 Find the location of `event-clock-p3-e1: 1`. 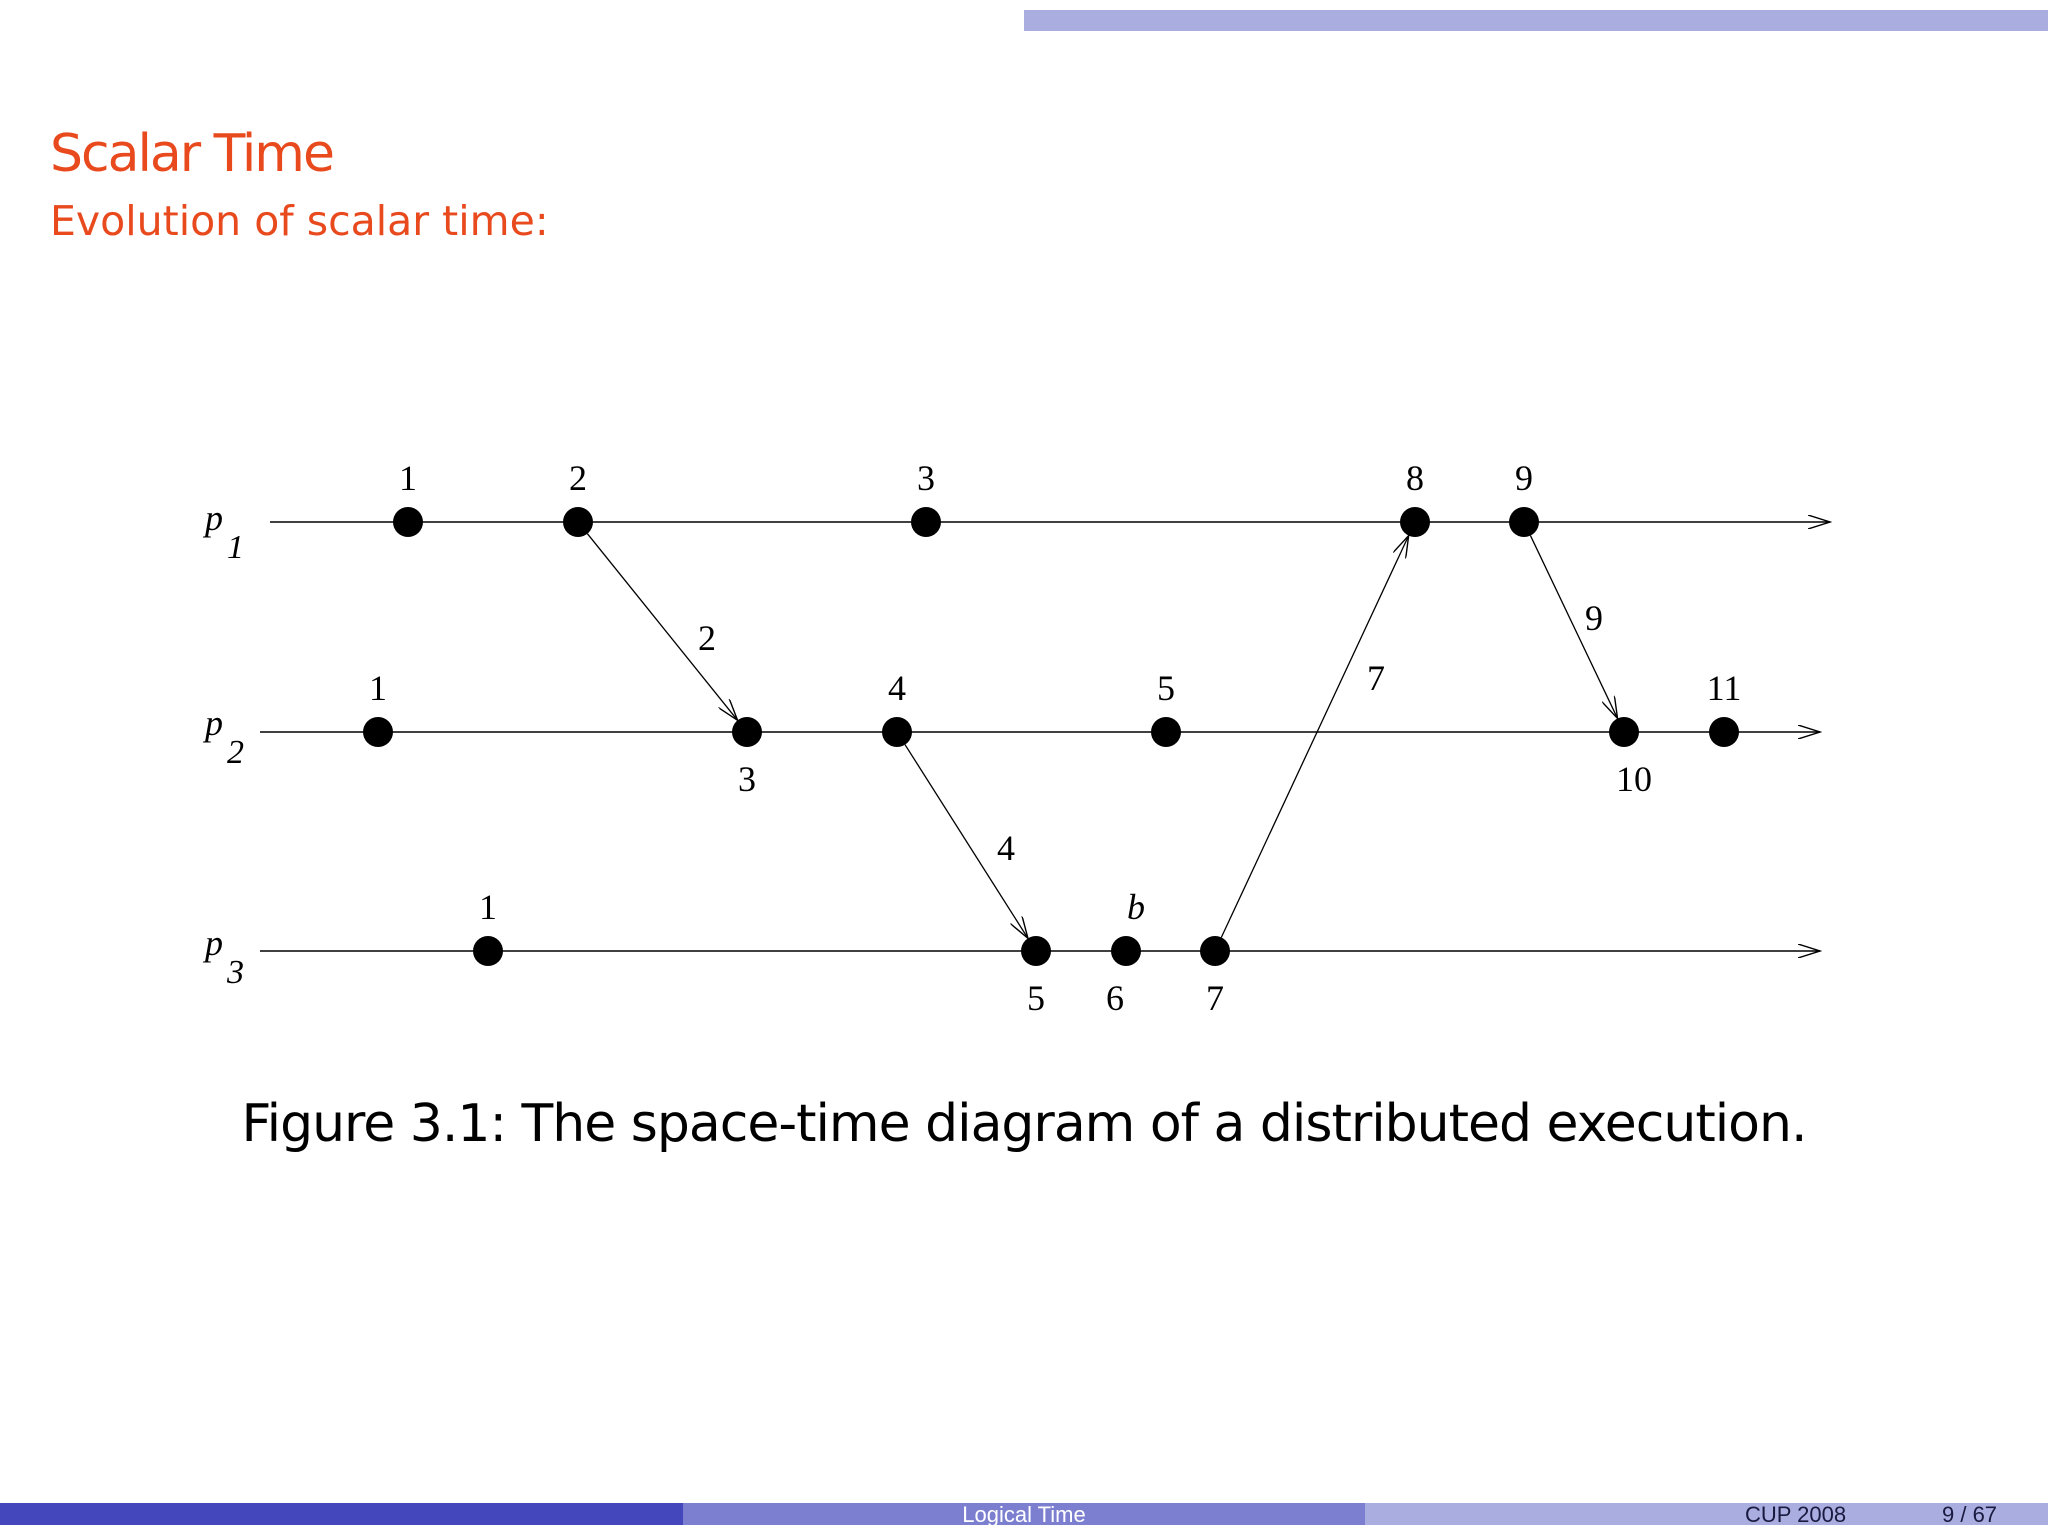

event-clock-p3-e1: 1 is located at coordinates (488, 907).